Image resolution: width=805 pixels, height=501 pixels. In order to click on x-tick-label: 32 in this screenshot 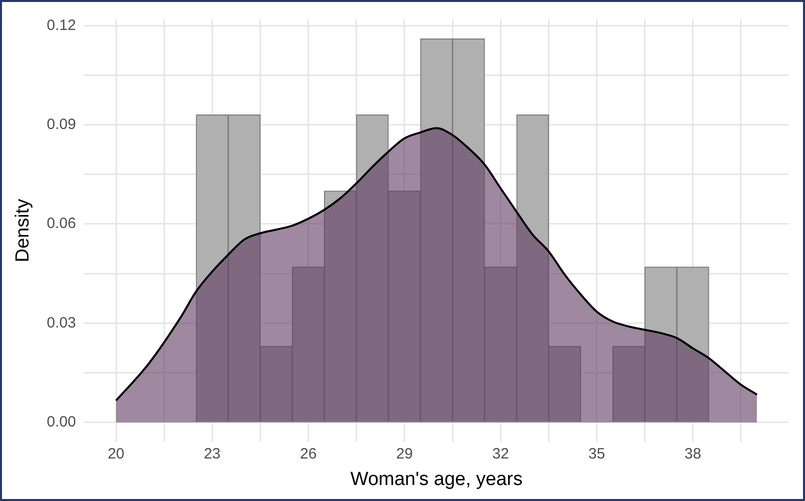, I will do `click(500, 453)`.